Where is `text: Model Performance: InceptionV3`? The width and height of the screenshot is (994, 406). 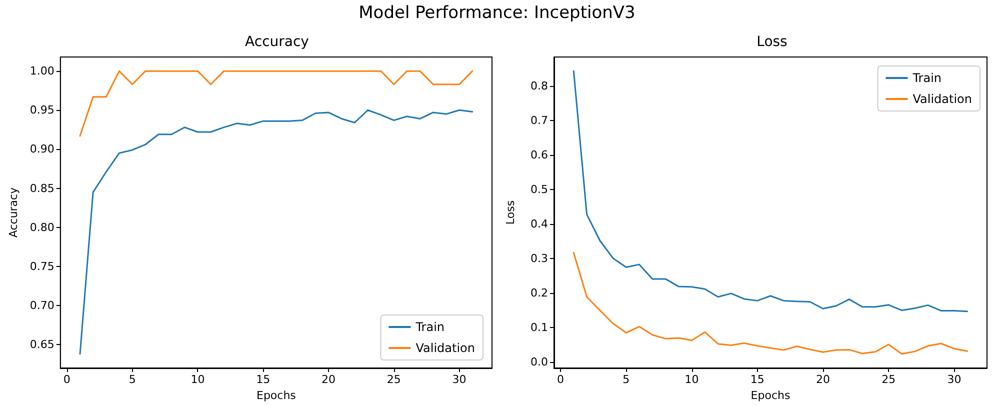 text: Model Performance: InceptionV3 is located at coordinates (497, 13).